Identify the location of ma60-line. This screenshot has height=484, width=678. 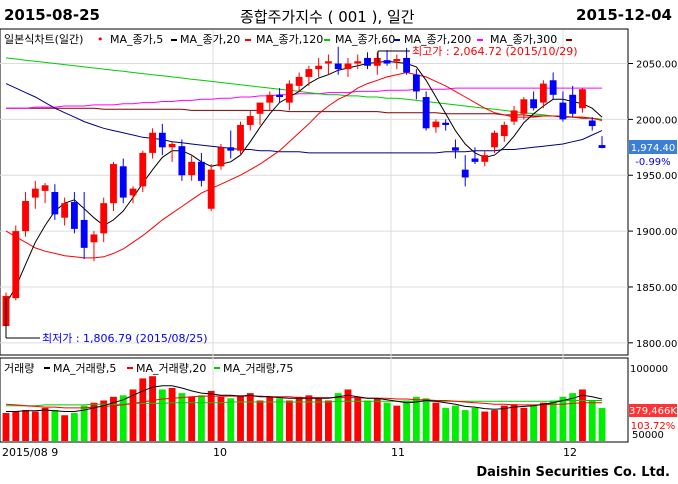
(304, 88).